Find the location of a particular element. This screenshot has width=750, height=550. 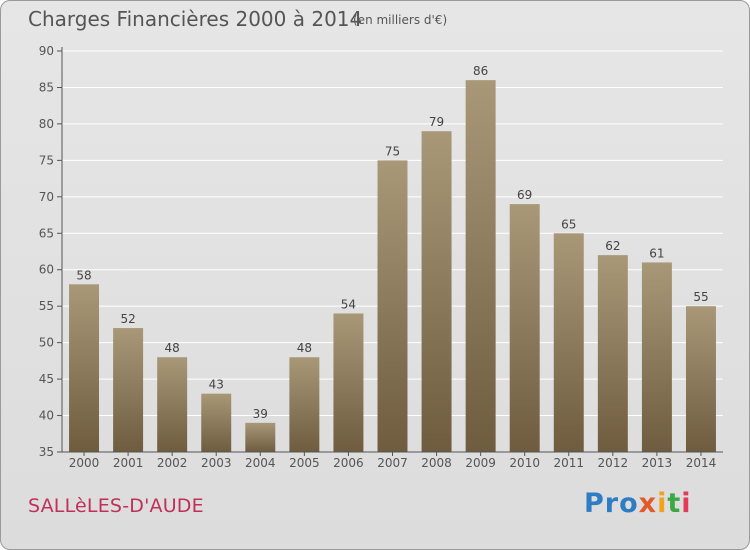

logo-part: Pro is located at coordinates (611, 503).